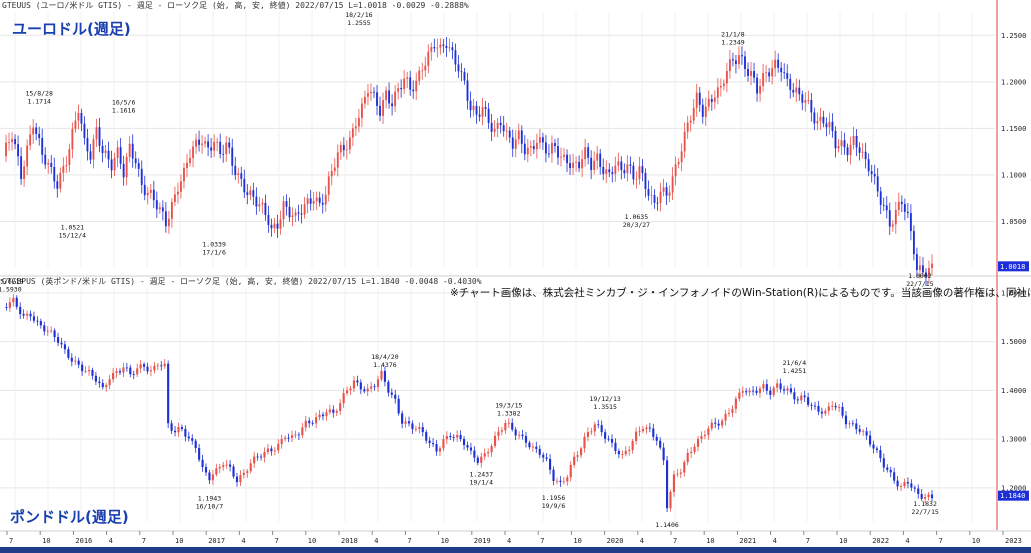 This screenshot has width=1031, height=553. I want to click on price-annotation: 16/10/7, so click(209, 507).